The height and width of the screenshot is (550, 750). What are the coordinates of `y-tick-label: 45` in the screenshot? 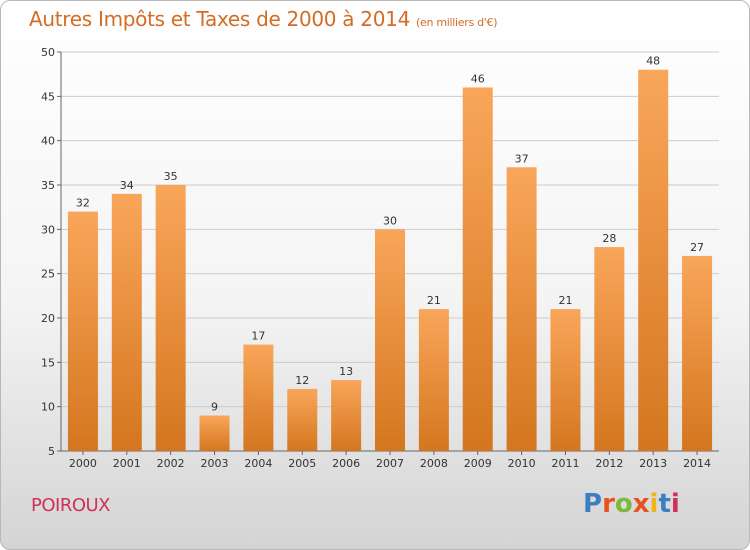 It's located at (48, 96).